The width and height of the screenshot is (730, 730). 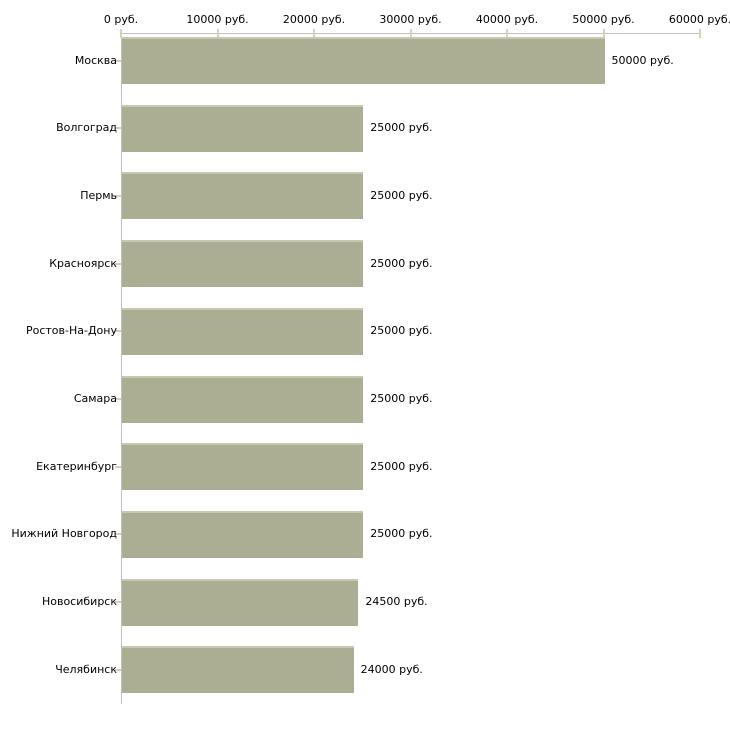 I want to click on category-label: Волгоград, so click(x=86, y=128).